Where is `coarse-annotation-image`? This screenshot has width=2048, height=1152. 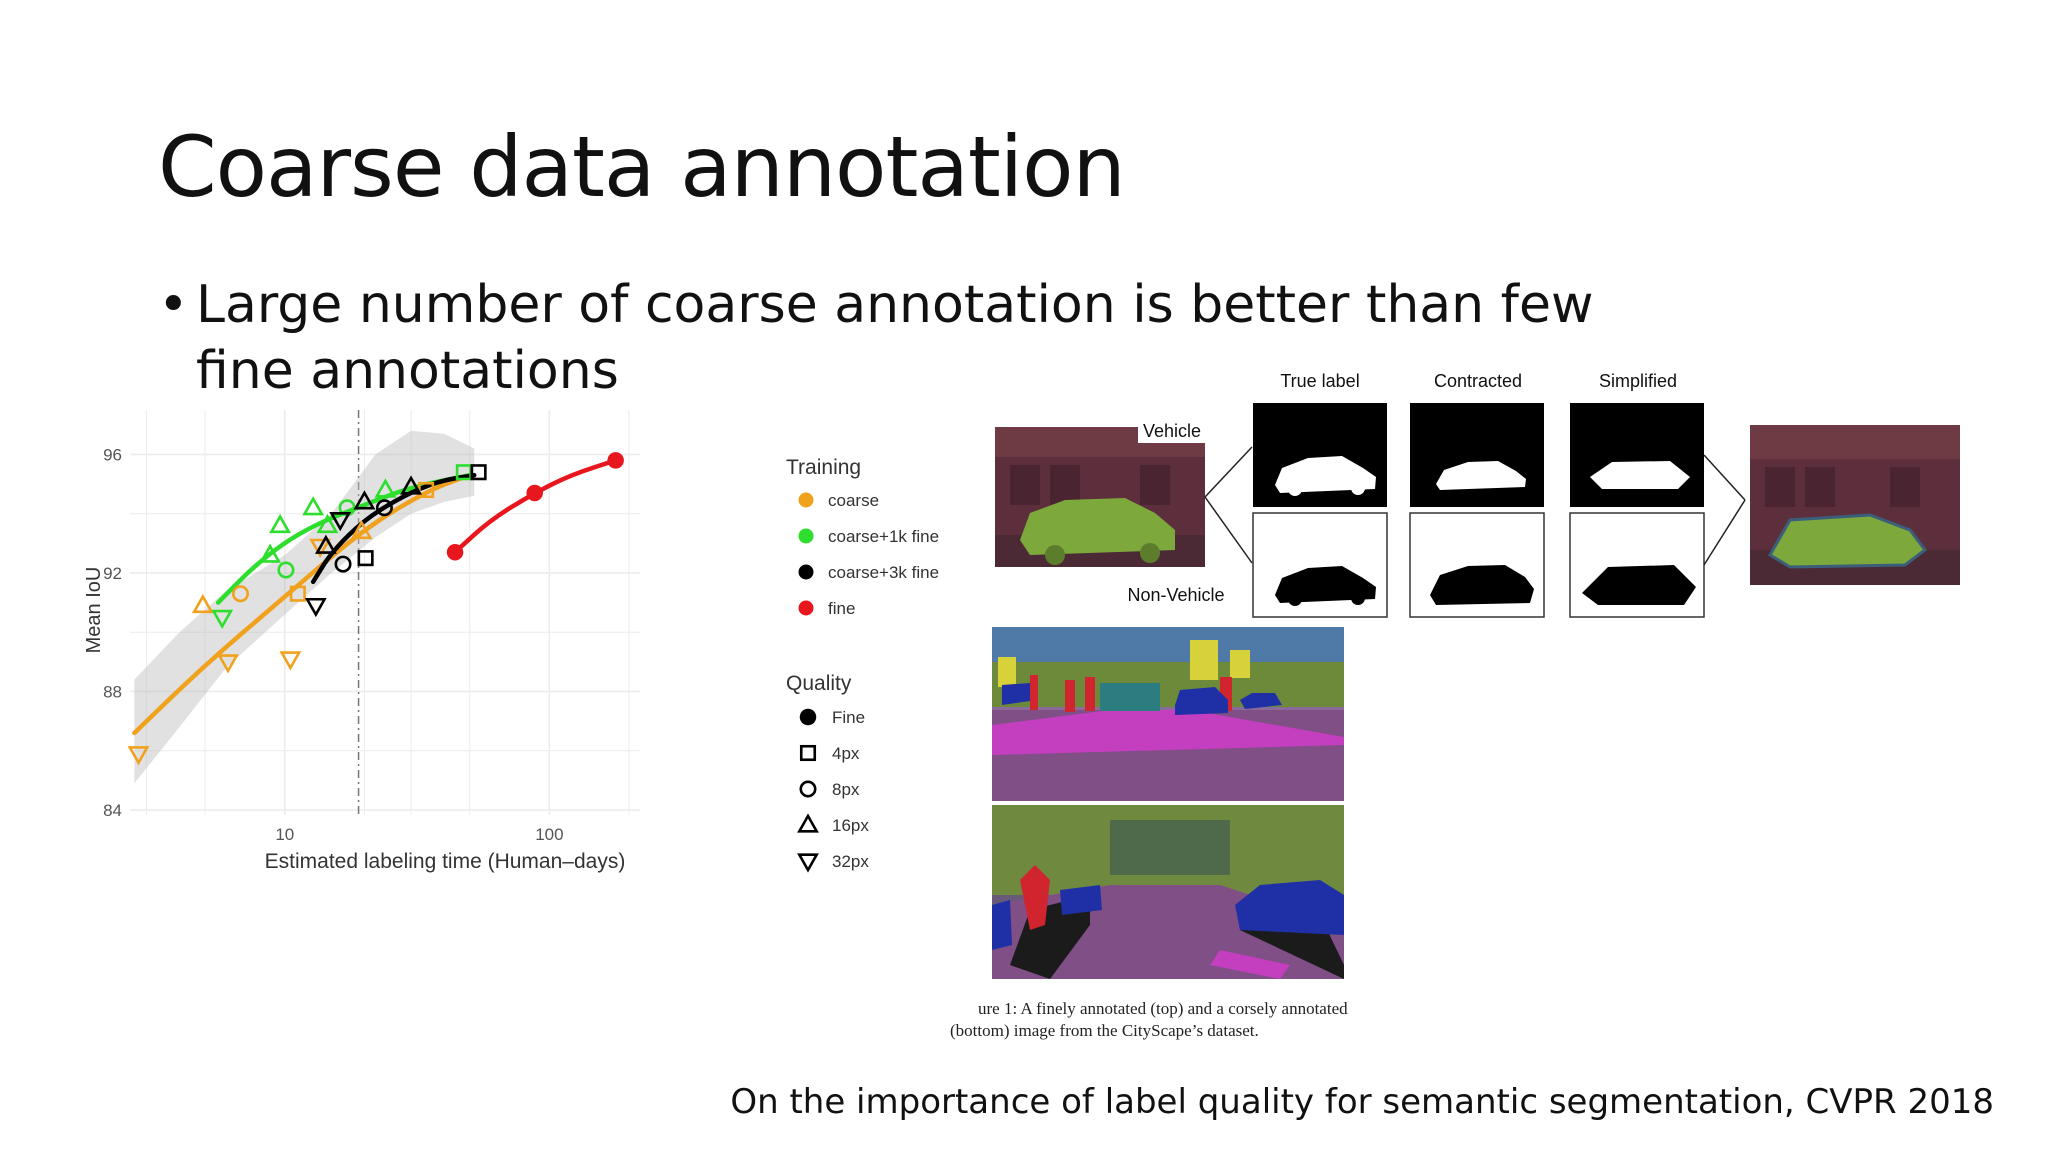 coarse-annotation-image is located at coordinates (1168, 892).